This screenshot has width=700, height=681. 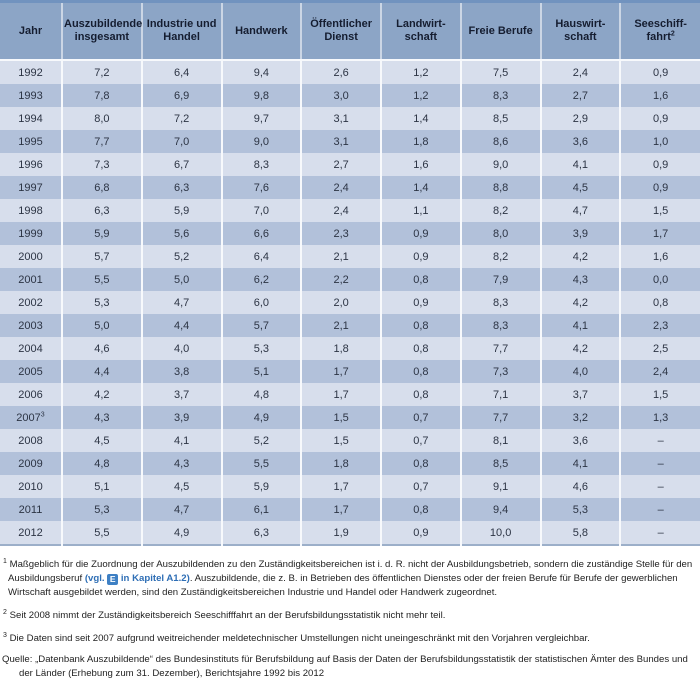 I want to click on value-cell: 6,6, so click(x=261, y=233).